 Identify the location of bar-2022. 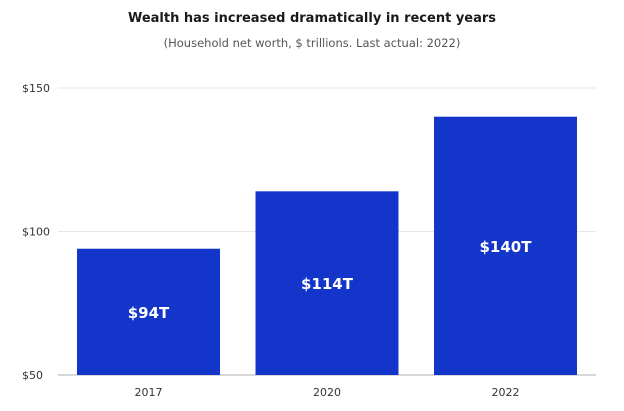
(505, 245).